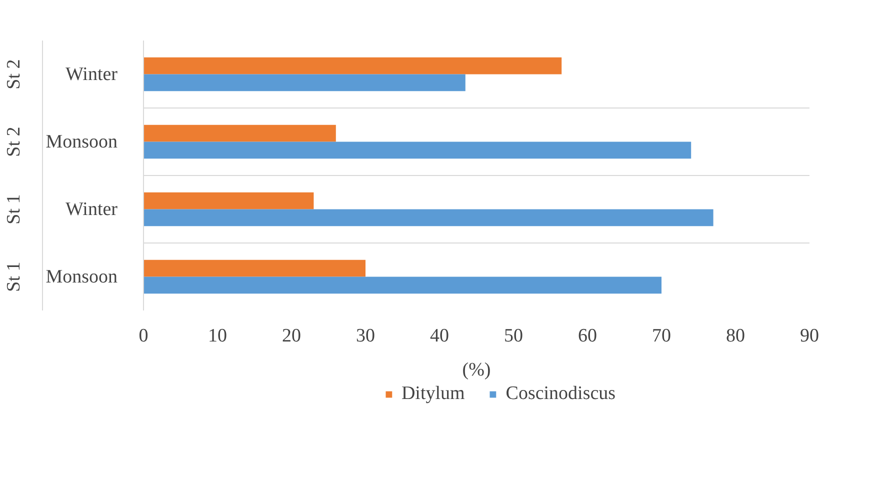 The image size is (880, 494). Describe the element at coordinates (217, 336) in the screenshot. I see `x-tick-label: 10` at that location.